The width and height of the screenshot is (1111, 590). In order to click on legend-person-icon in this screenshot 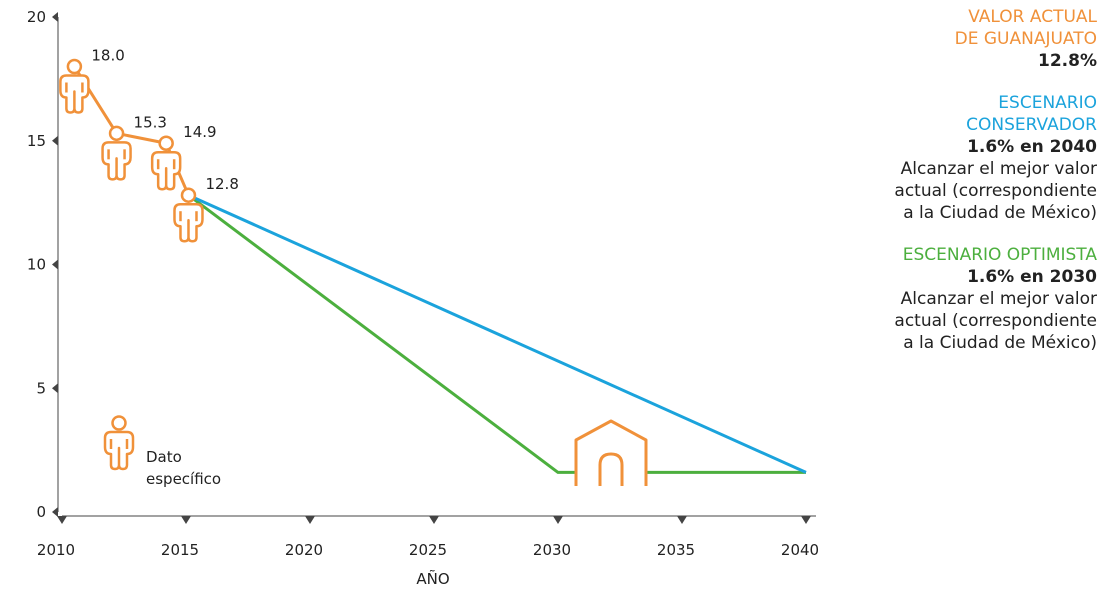, I will do `click(119, 443)`.